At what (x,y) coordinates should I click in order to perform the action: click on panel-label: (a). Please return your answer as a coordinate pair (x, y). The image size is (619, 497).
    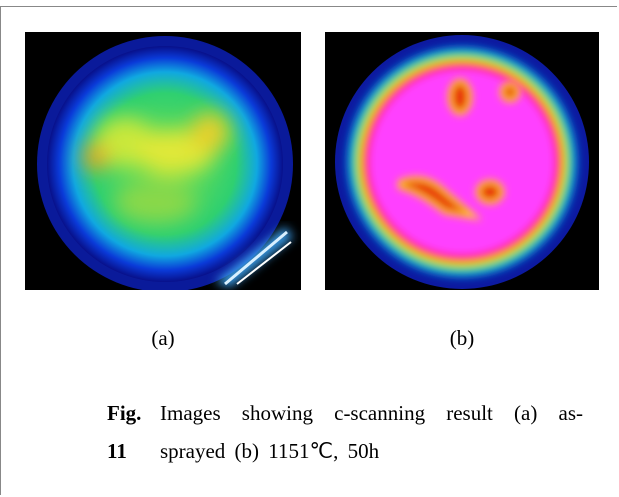
    Looking at the image, I should click on (163, 338).